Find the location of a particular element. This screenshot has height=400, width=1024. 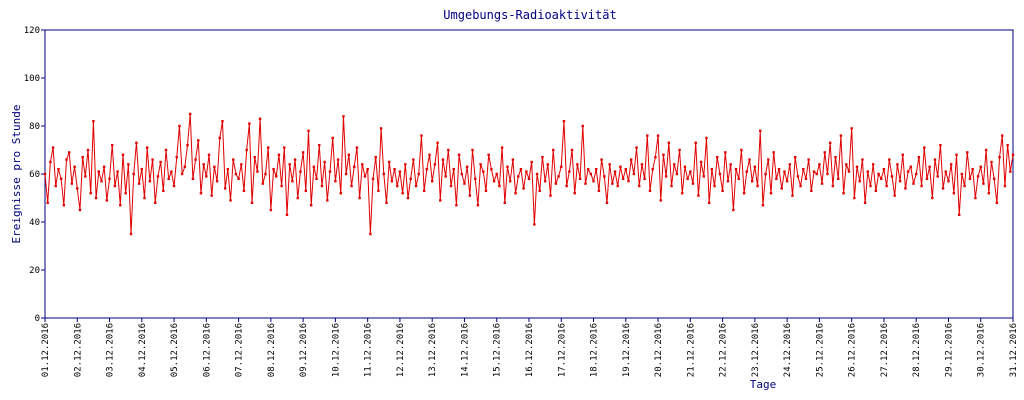

x-tick-label: 01.12.2016 is located at coordinates (46, 350).